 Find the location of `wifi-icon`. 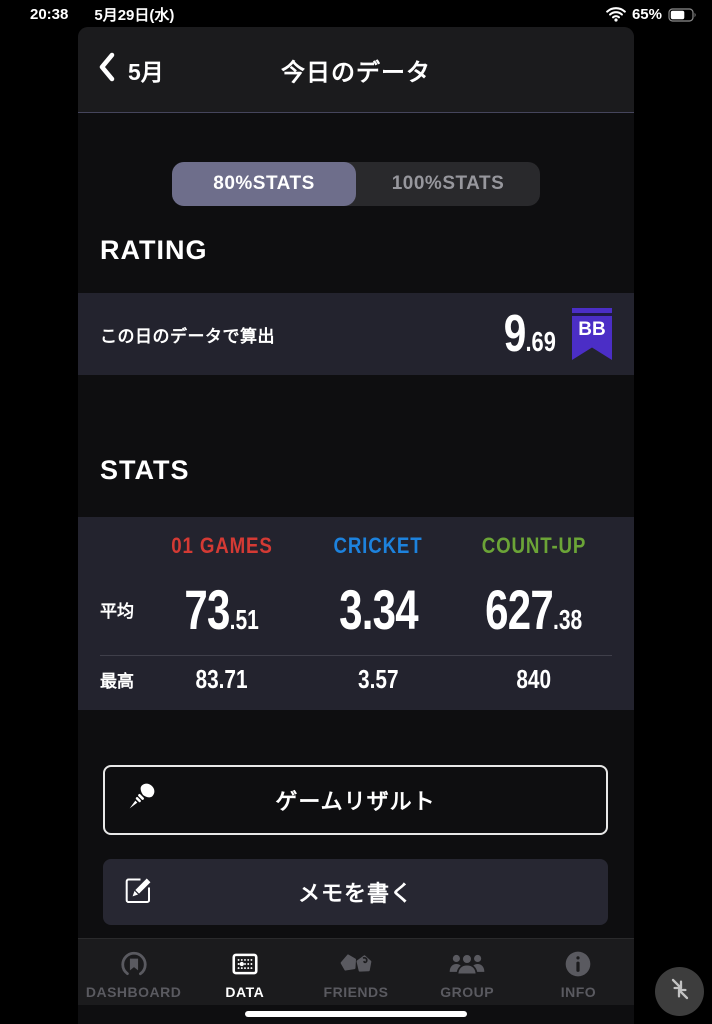

wifi-icon is located at coordinates (616, 14).